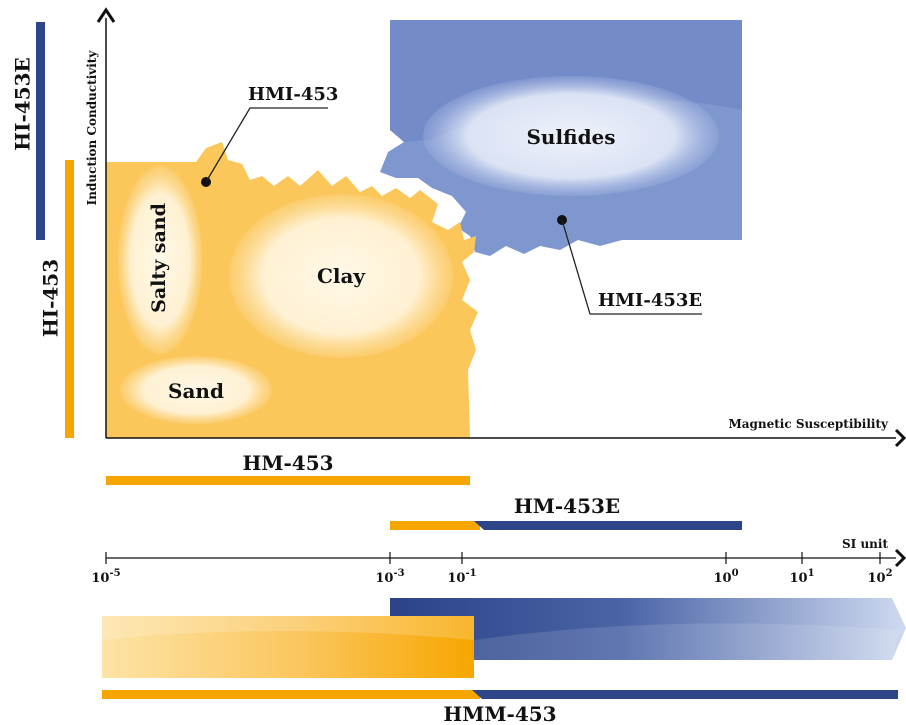  I want to click on sulfides-zone, so click(571, 136).